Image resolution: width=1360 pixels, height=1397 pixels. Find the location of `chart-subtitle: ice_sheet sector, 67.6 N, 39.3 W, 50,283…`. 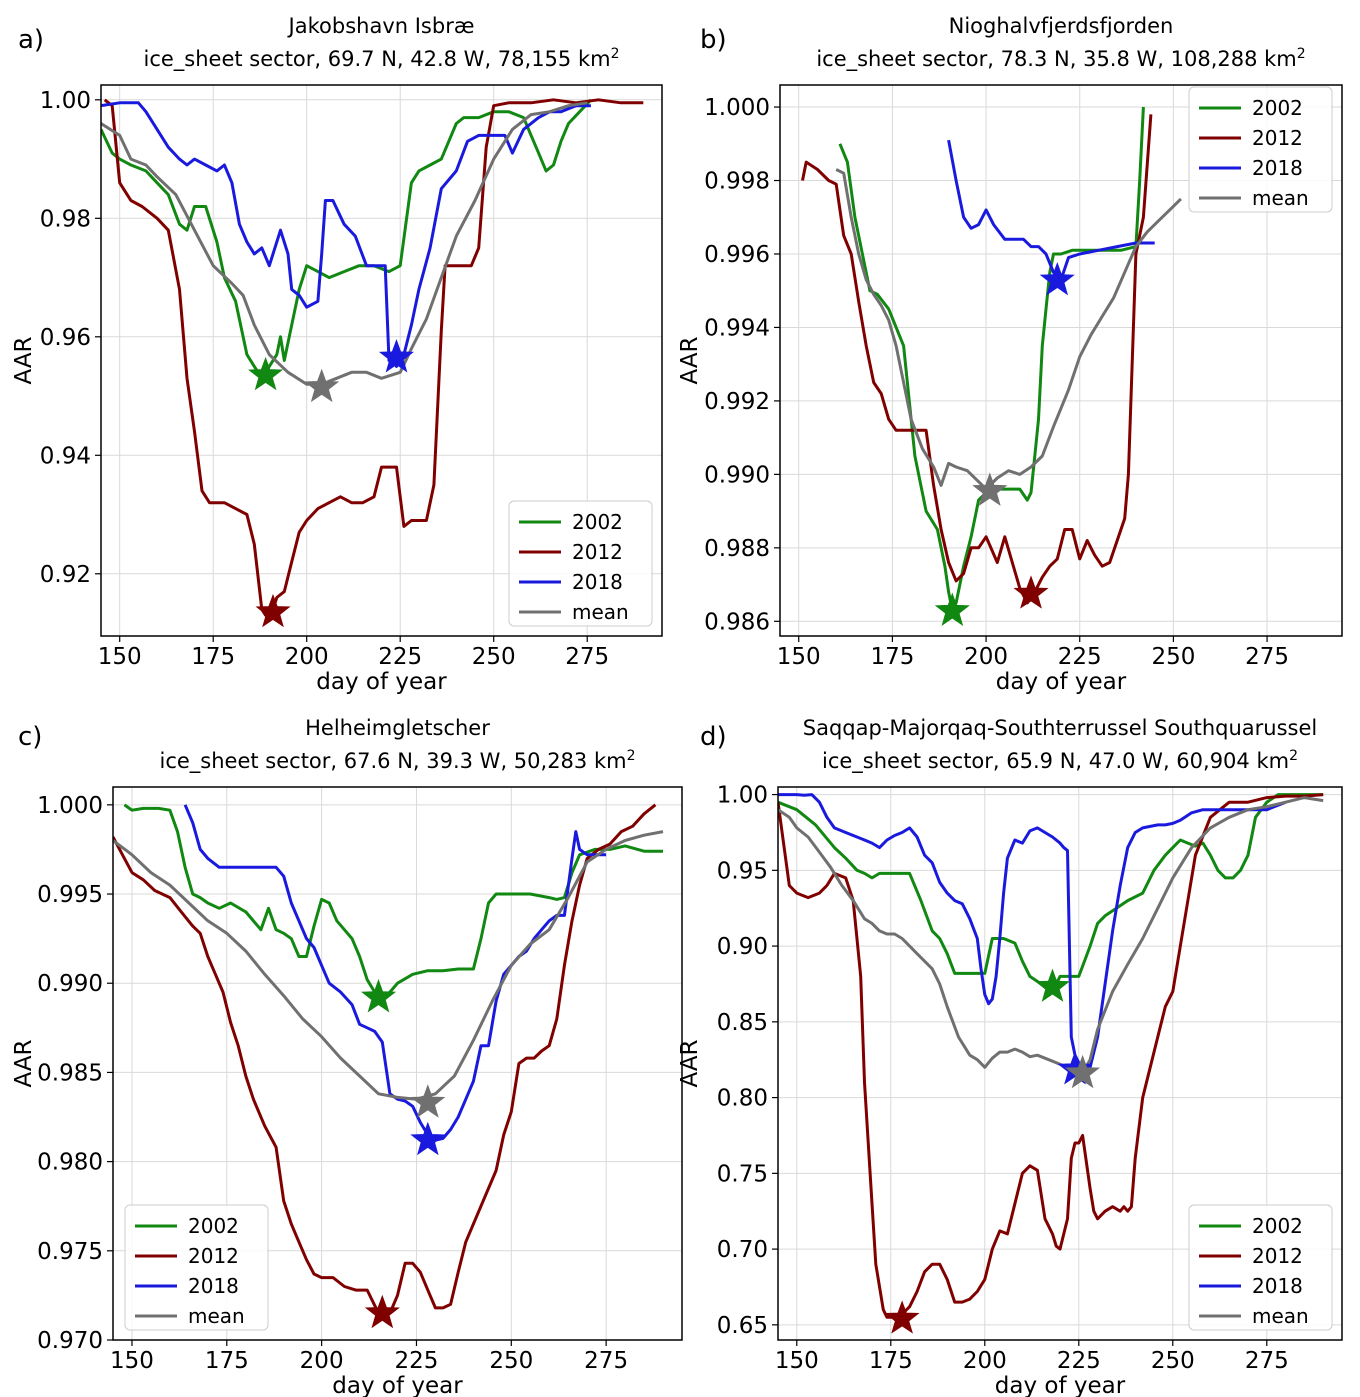

chart-subtitle: ice_sheet sector, 67.6 N, 39.3 W, 50,283… is located at coordinates (397, 761).